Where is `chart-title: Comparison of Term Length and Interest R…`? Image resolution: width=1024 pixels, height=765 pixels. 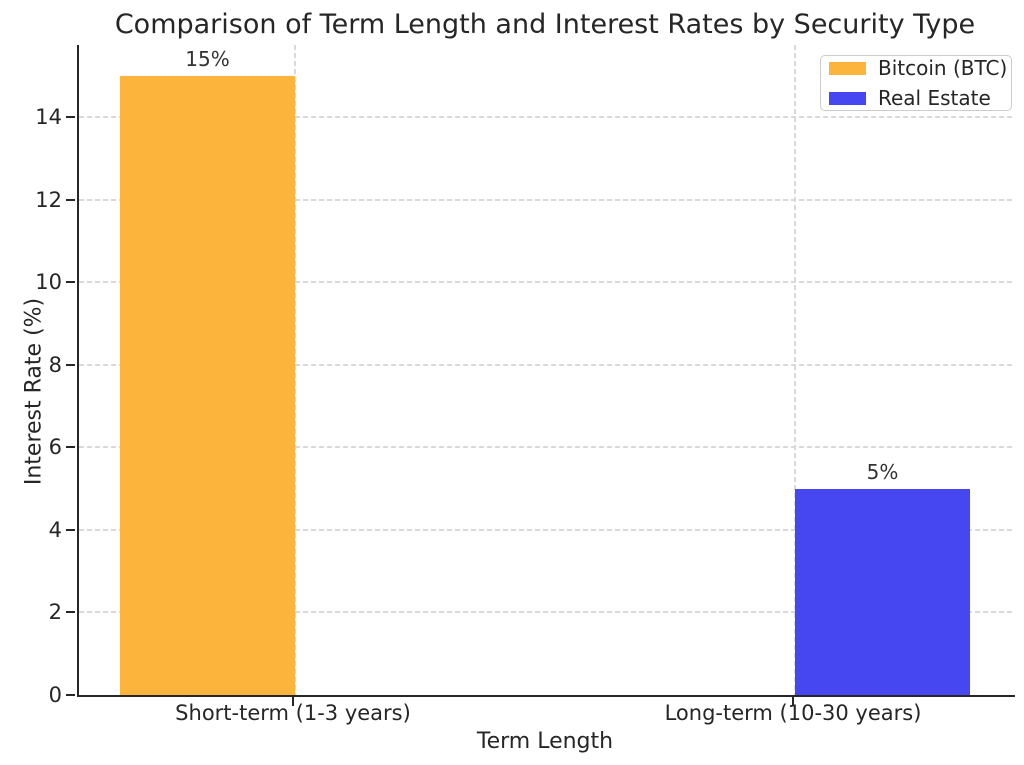 chart-title: Comparison of Term Length and Interest R… is located at coordinates (545, 24).